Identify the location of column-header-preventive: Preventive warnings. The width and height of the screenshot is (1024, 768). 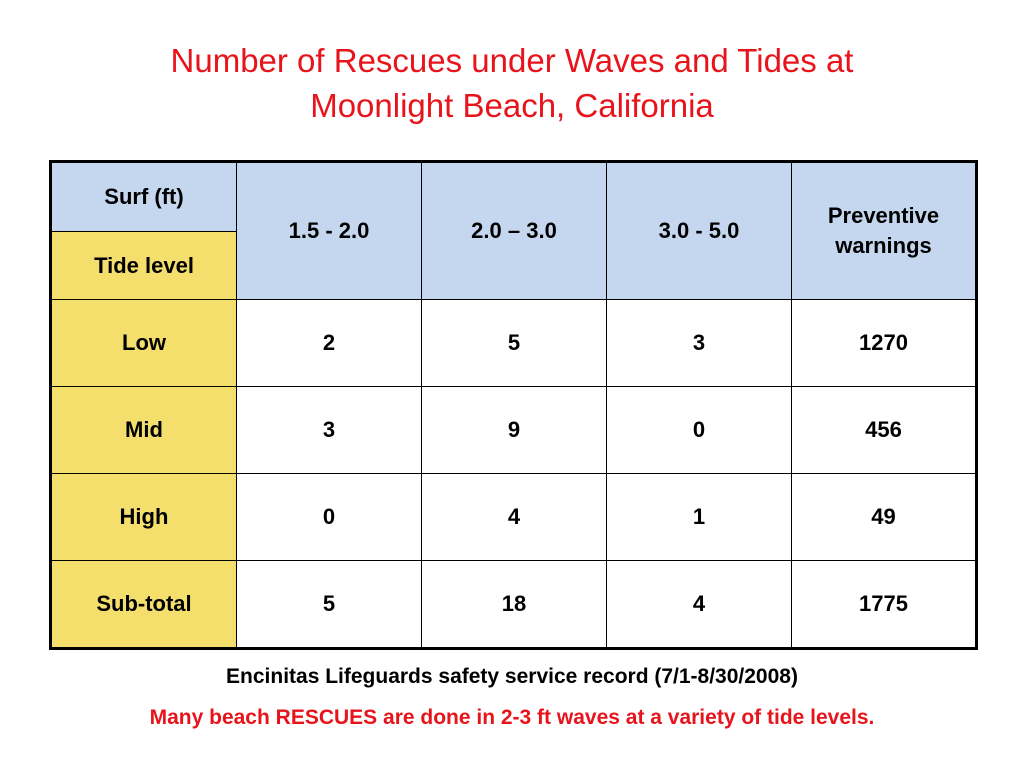
(884, 230).